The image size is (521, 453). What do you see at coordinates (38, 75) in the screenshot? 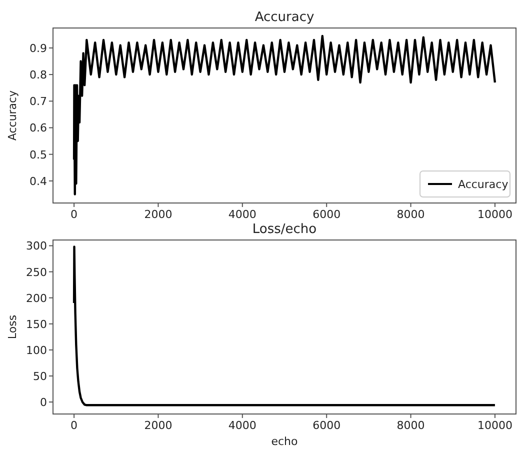
I see `y-tick-label: 0.8` at bounding box center [38, 75].